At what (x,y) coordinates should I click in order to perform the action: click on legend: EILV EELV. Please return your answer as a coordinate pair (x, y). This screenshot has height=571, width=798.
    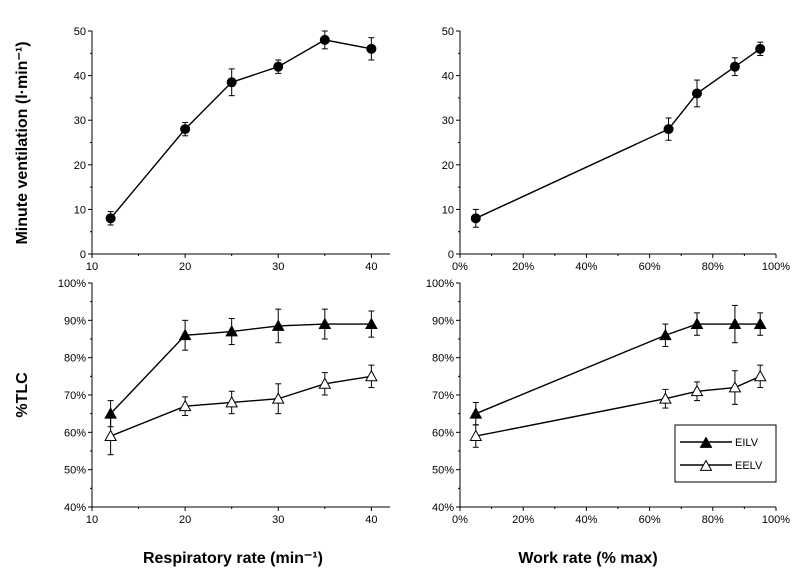
    Looking at the image, I should click on (725, 453).